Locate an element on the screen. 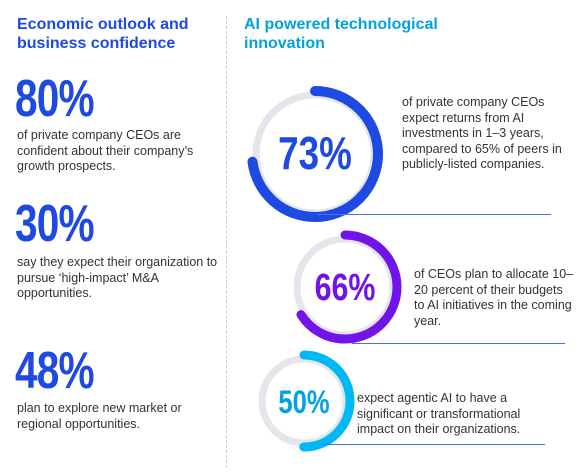  ring-73: 73% is located at coordinates (315, 154).